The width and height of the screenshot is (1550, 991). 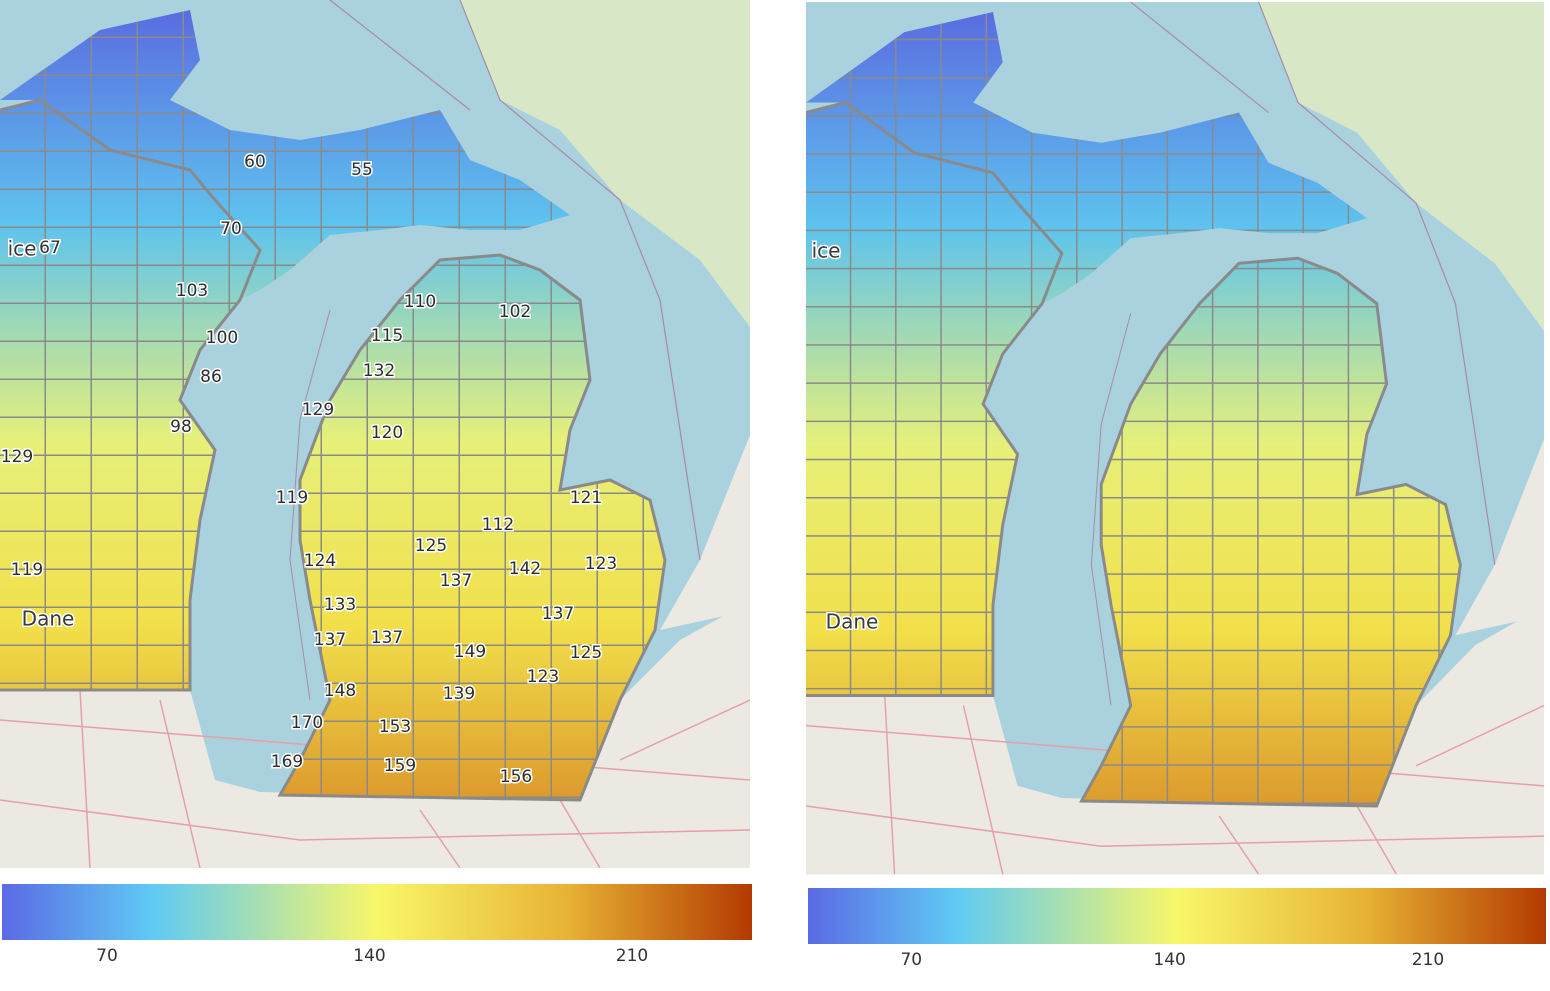 I want to click on county-label: 112, so click(x=498, y=525).